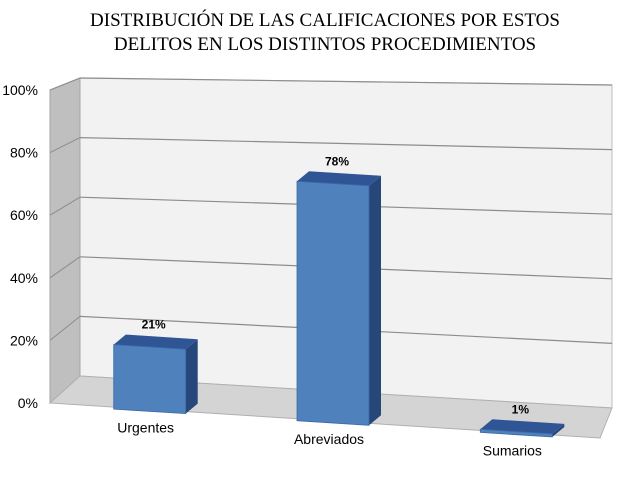 The image size is (638, 478). Describe the element at coordinates (24, 215) in the screenshot. I see `y-tick-label: 60%` at that location.